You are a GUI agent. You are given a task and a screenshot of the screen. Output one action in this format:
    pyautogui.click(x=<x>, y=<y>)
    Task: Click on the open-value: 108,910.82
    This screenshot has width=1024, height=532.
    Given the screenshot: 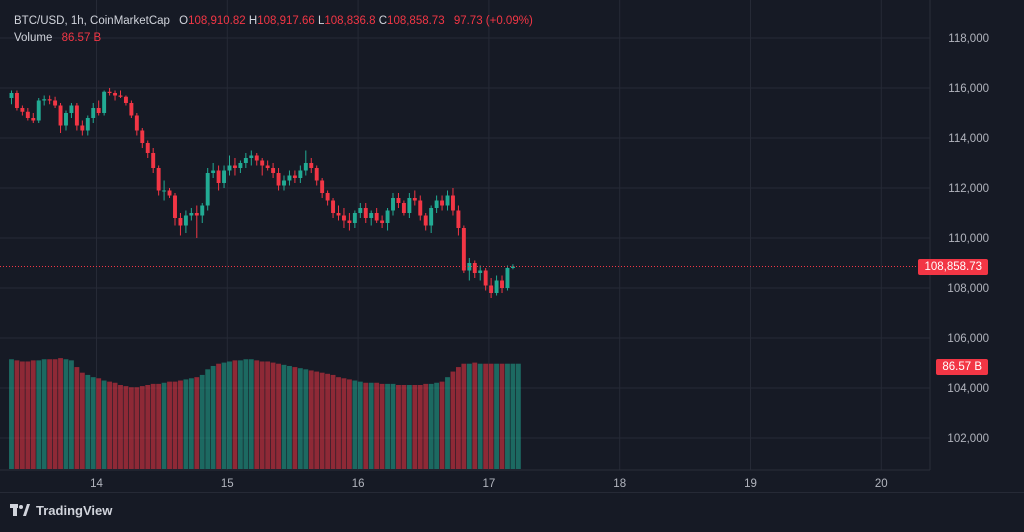 What is the action you would take?
    pyautogui.click(x=217, y=21)
    